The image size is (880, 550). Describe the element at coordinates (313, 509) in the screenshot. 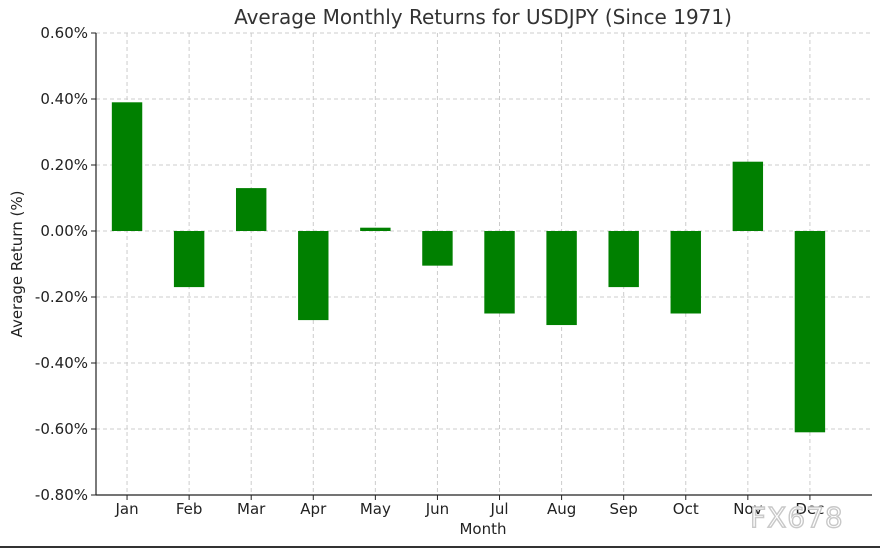

I see `x-tick-label: Apr` at that location.